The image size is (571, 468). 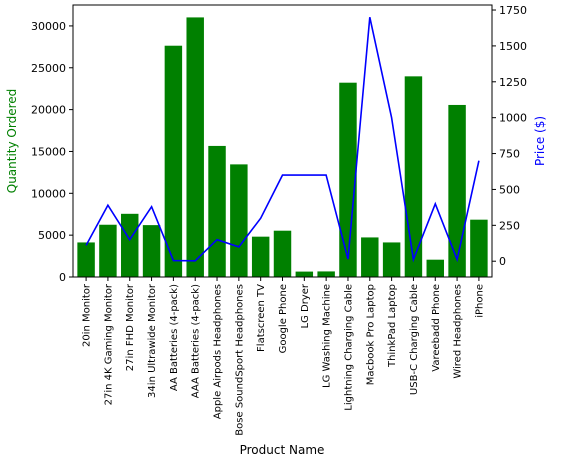 I want to click on y-axis-label-right: Price ($), so click(x=540, y=141).